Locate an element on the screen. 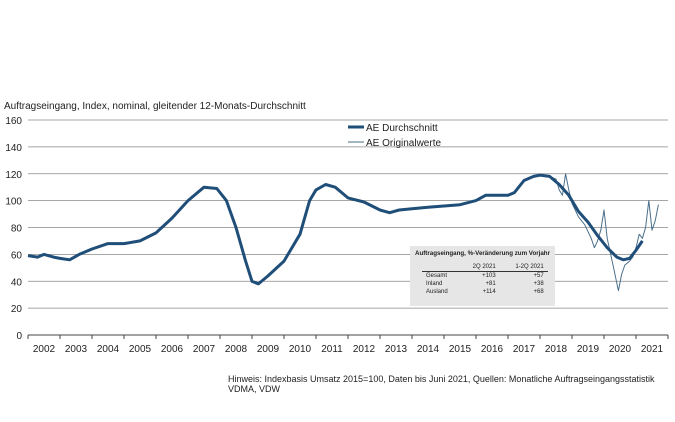 Image resolution: width=675 pixels, height=422 pixels. y-tick-label: 60 is located at coordinates (17, 255).